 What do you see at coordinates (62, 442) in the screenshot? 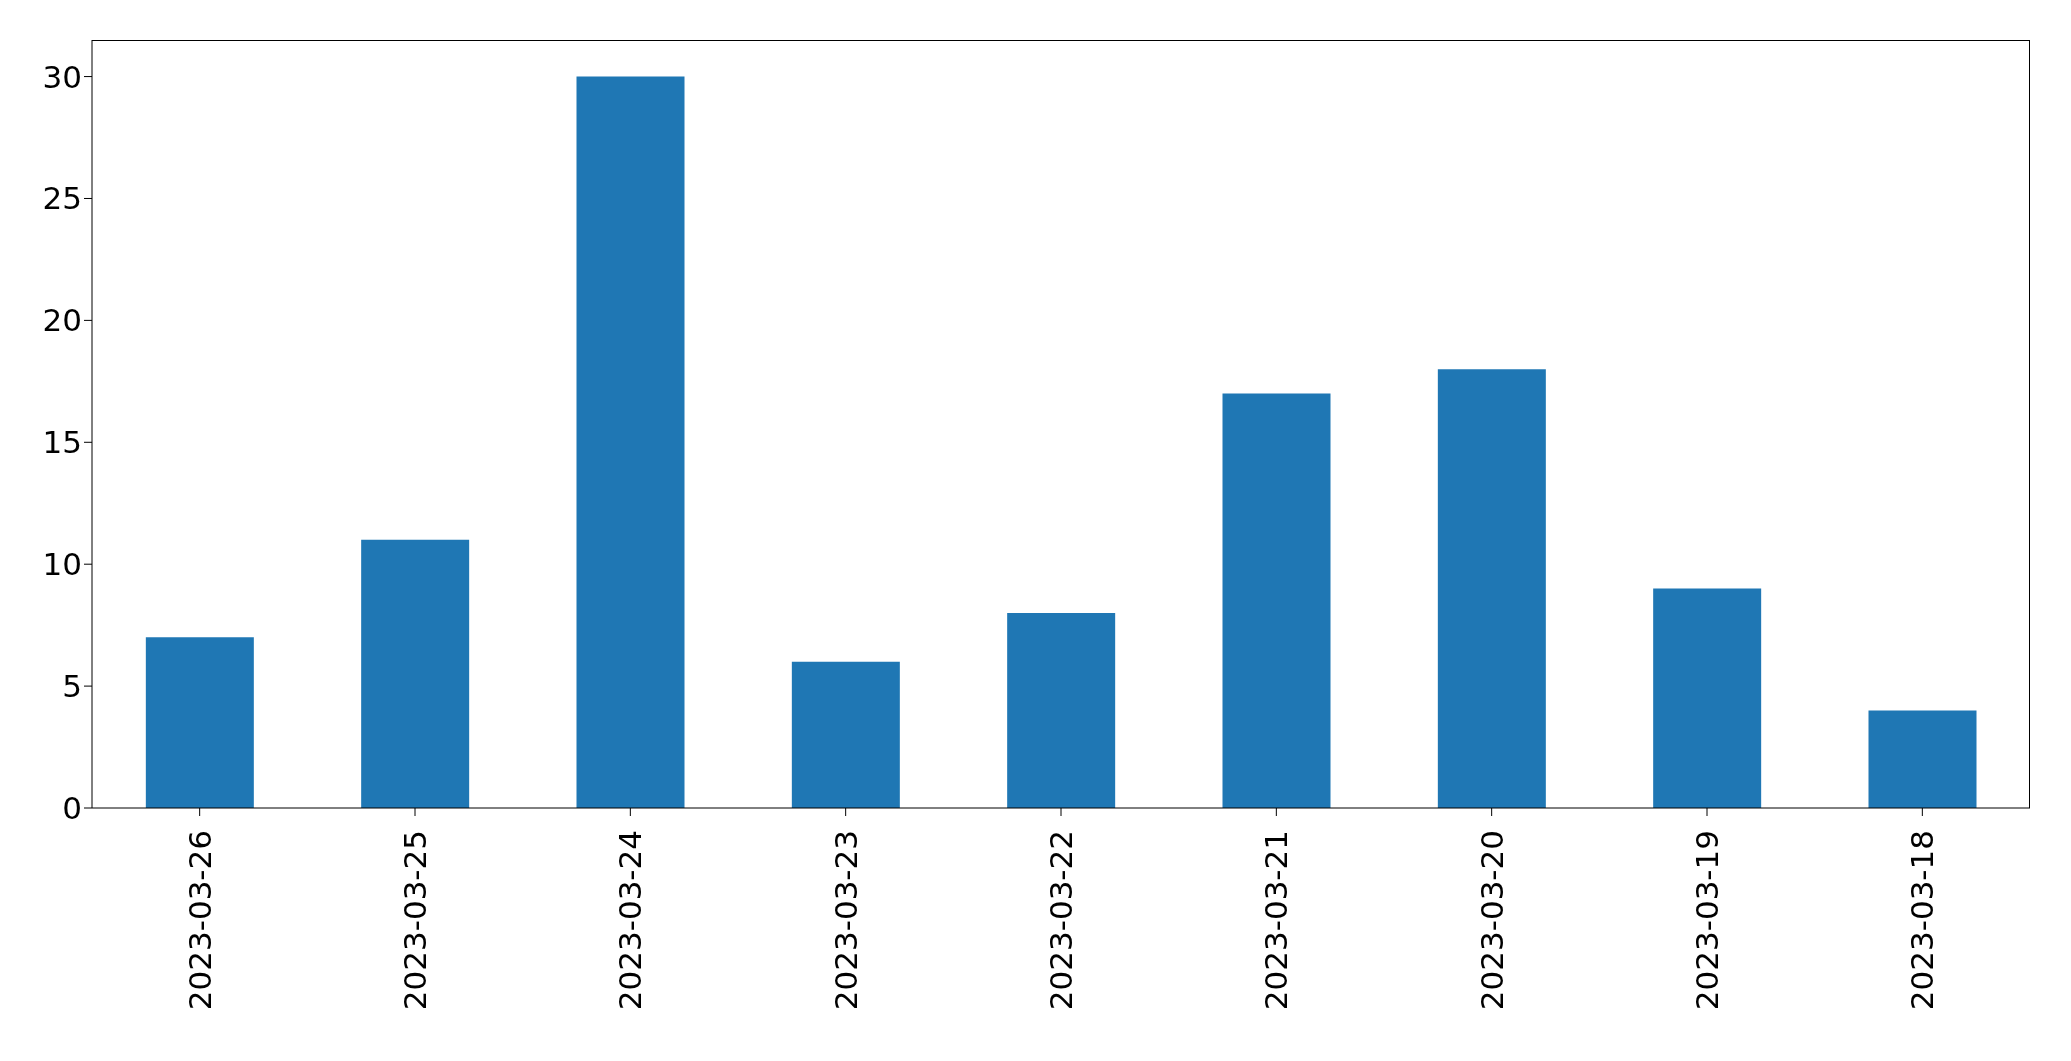
I see `y-tick-label: 15` at bounding box center [62, 442].